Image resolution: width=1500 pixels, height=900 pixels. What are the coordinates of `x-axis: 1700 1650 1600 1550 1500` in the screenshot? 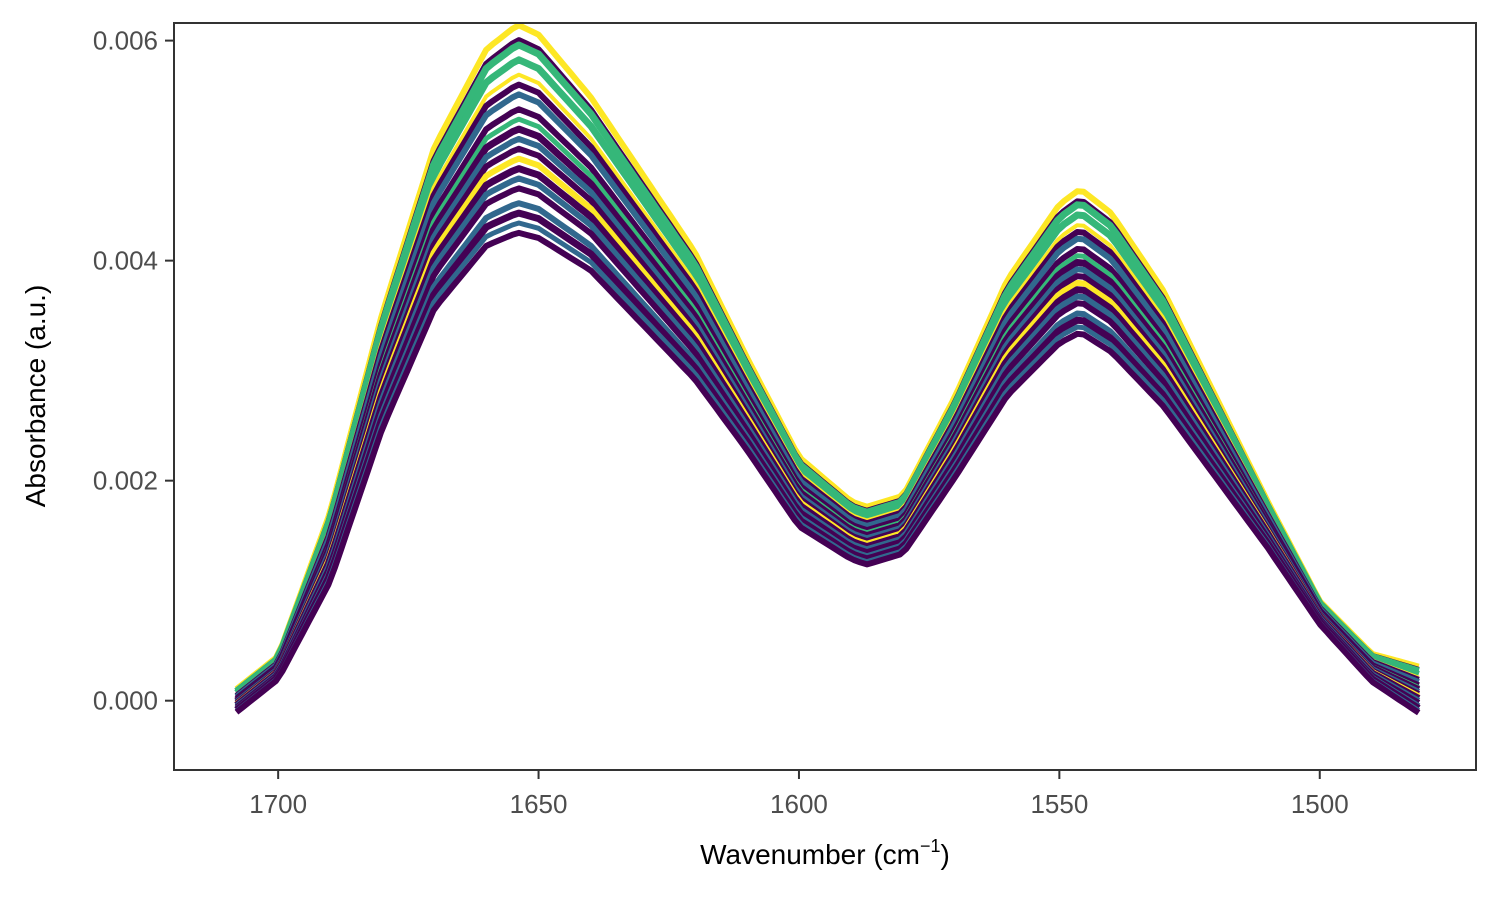 It's located at (799, 794).